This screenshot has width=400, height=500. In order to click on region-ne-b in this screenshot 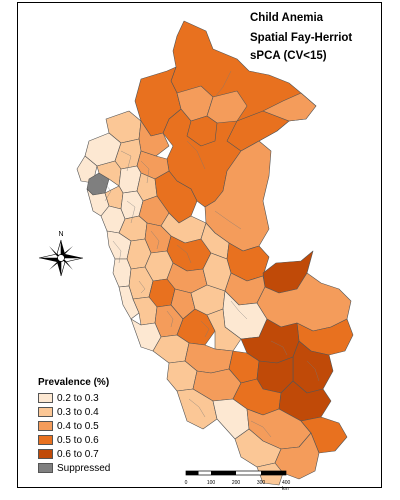, I will do `click(289, 107)`.